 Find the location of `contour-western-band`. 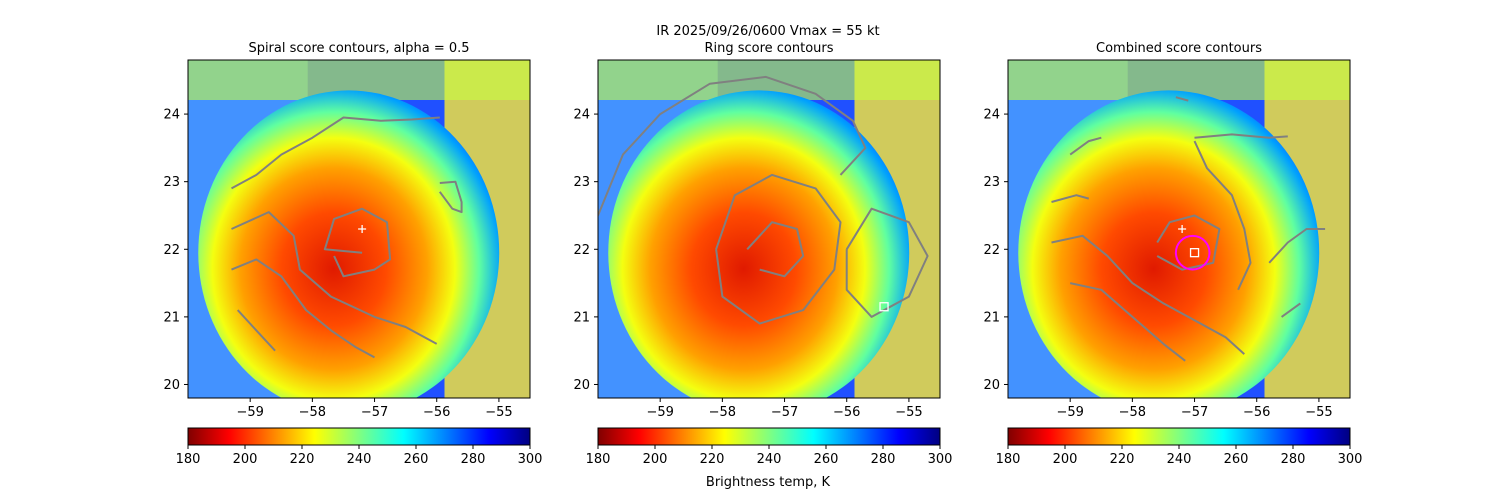

contour-western-band is located at coordinates (334, 278).